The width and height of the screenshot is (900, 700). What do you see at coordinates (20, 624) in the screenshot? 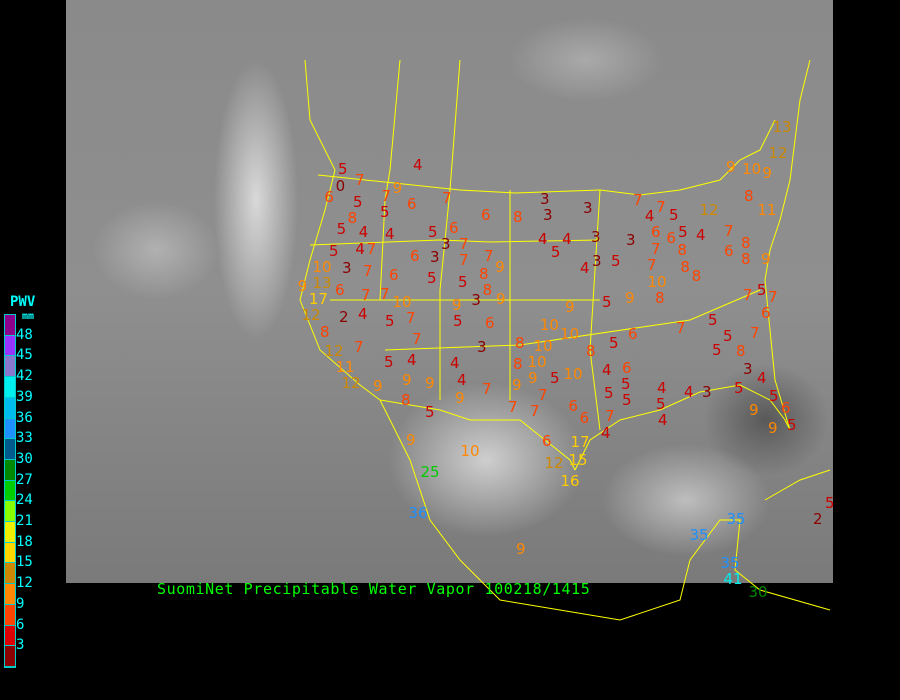
I see `legend-tick-label: 6` at bounding box center [20, 624].